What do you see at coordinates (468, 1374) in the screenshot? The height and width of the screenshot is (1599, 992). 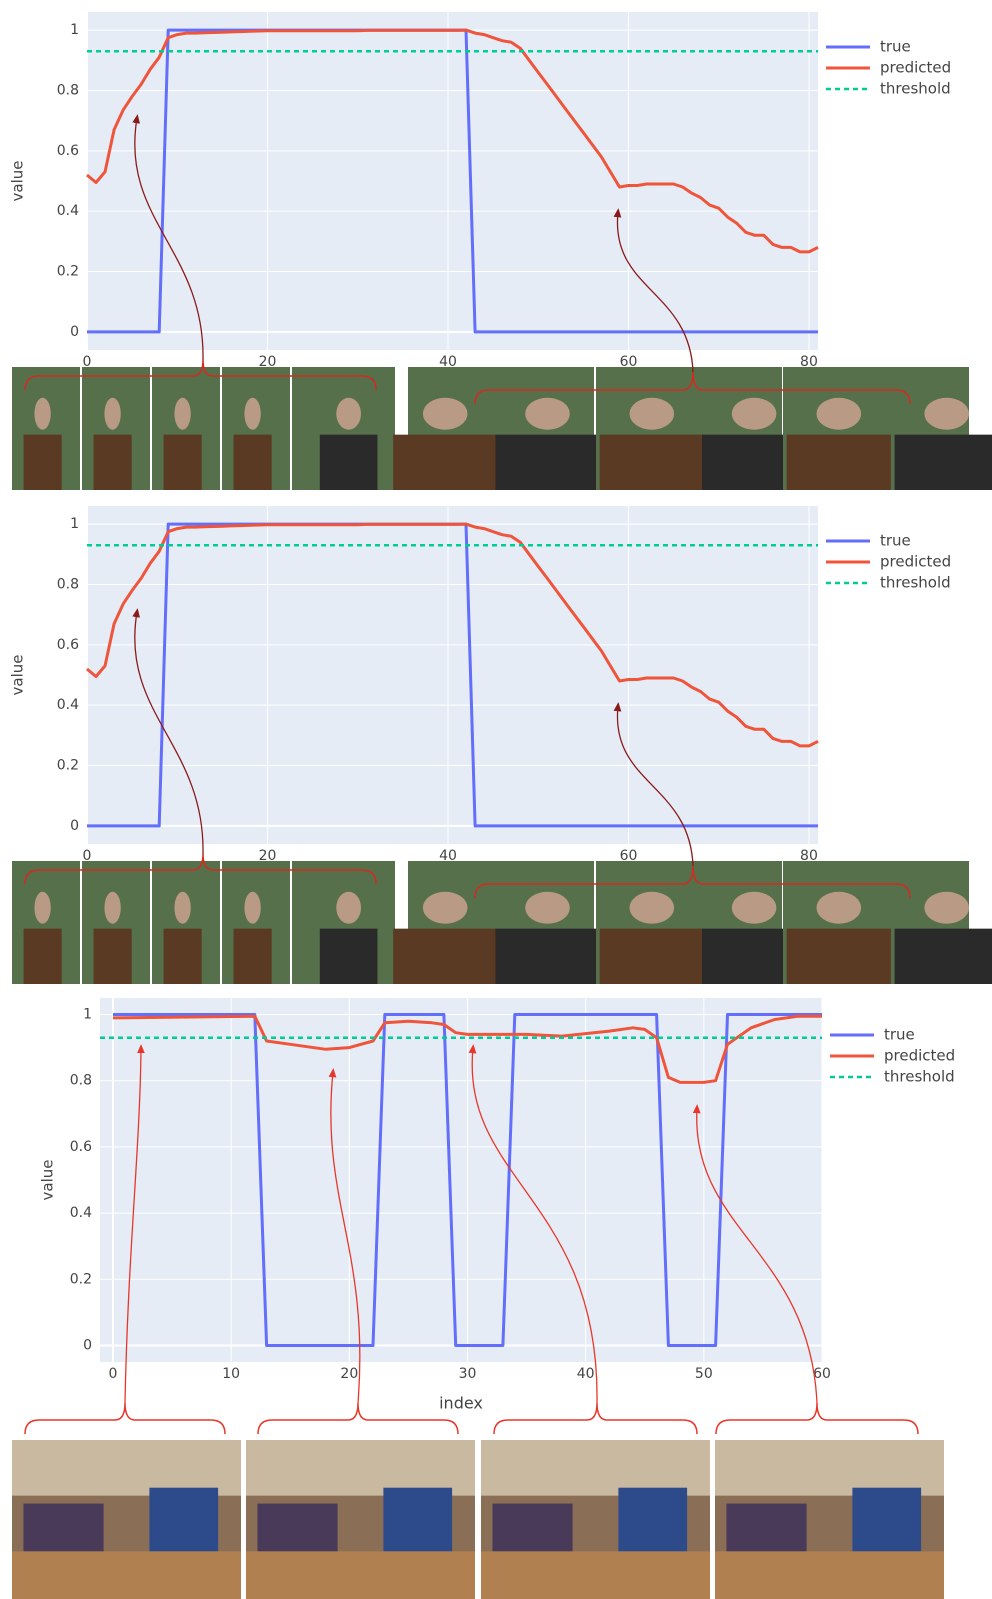 I see `x-tick-label: 30` at bounding box center [468, 1374].